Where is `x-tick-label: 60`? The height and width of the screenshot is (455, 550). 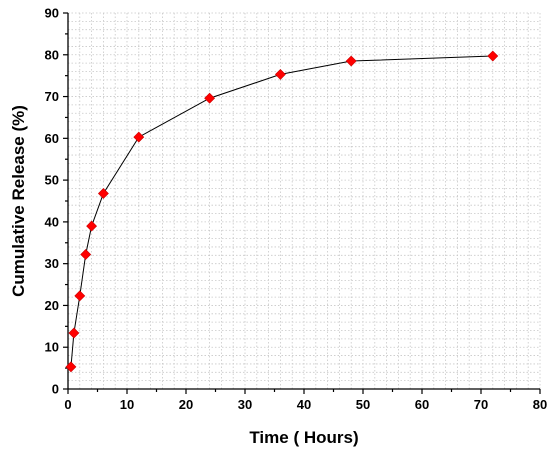 x-tick-label: 60 is located at coordinates (422, 404).